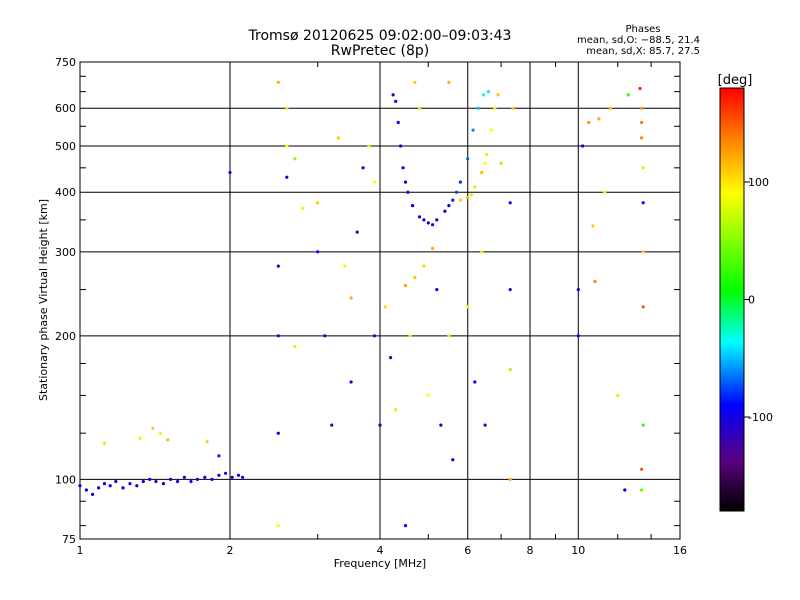 Image resolution: width=800 pixels, height=600 pixels. I want to click on colorbar-ticks: 100 0 -100, so click(758, 300).